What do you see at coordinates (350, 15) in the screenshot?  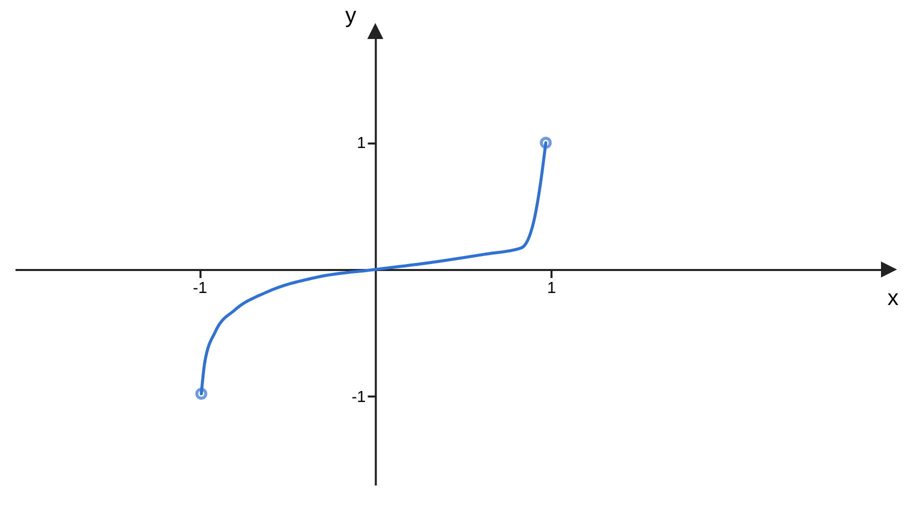 I see `y-axis-title: y` at bounding box center [350, 15].